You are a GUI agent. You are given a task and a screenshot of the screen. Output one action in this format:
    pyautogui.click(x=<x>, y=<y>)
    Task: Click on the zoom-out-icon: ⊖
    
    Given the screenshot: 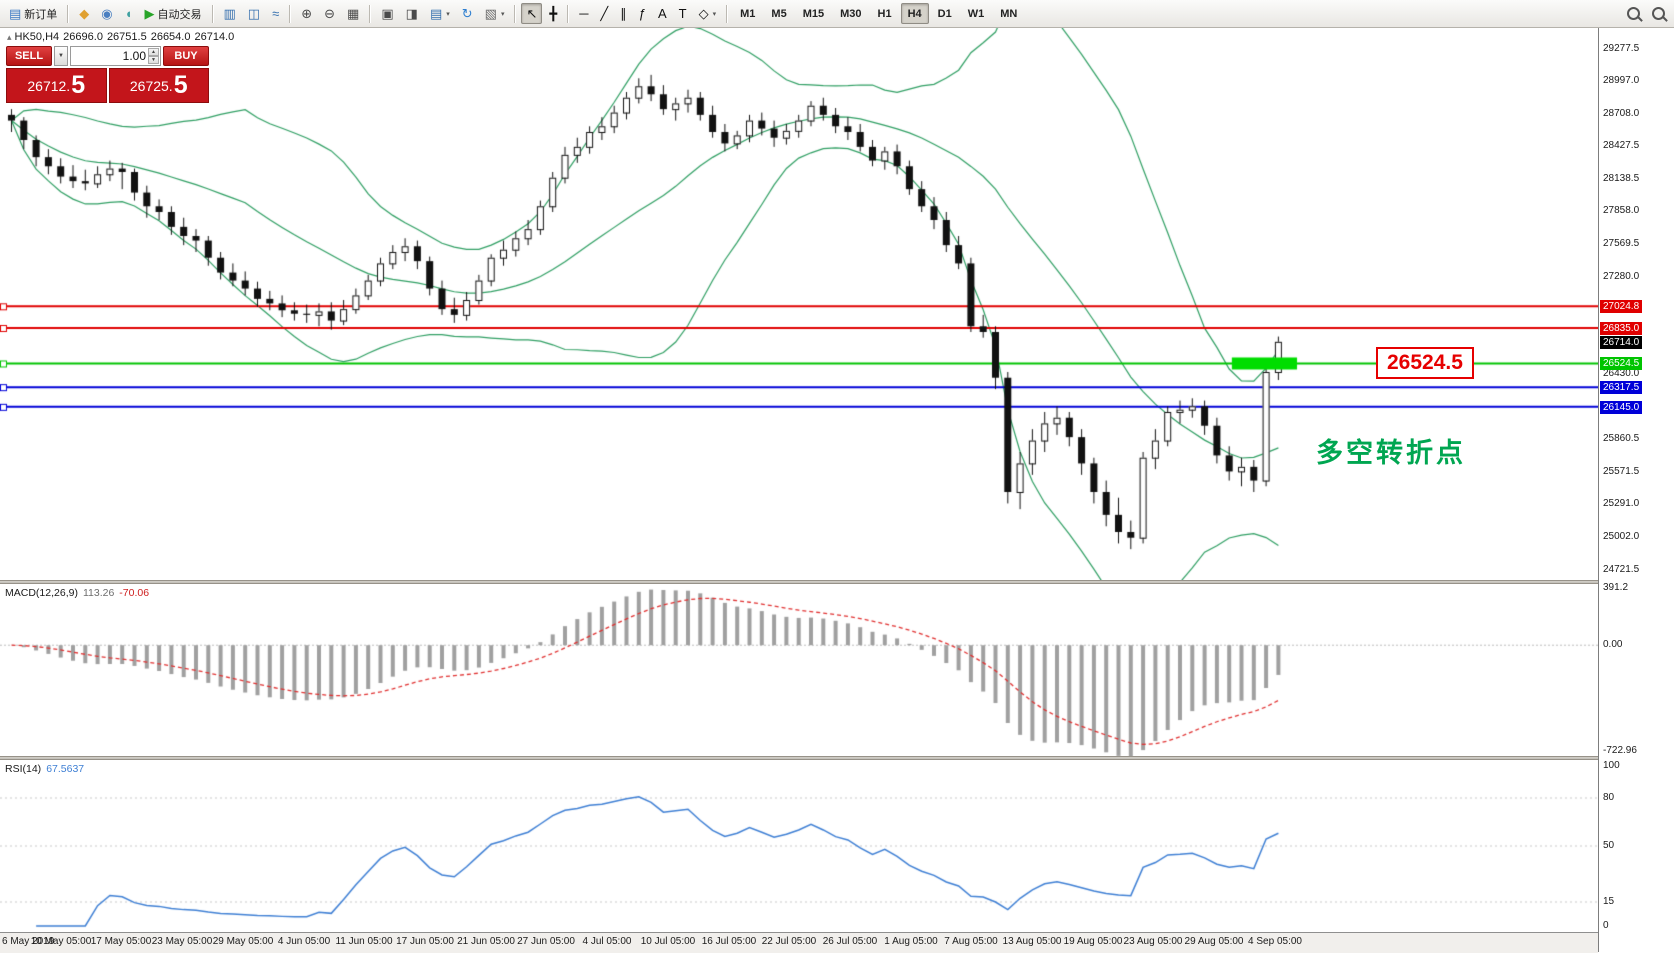 What is the action you would take?
    pyautogui.click(x=329, y=13)
    